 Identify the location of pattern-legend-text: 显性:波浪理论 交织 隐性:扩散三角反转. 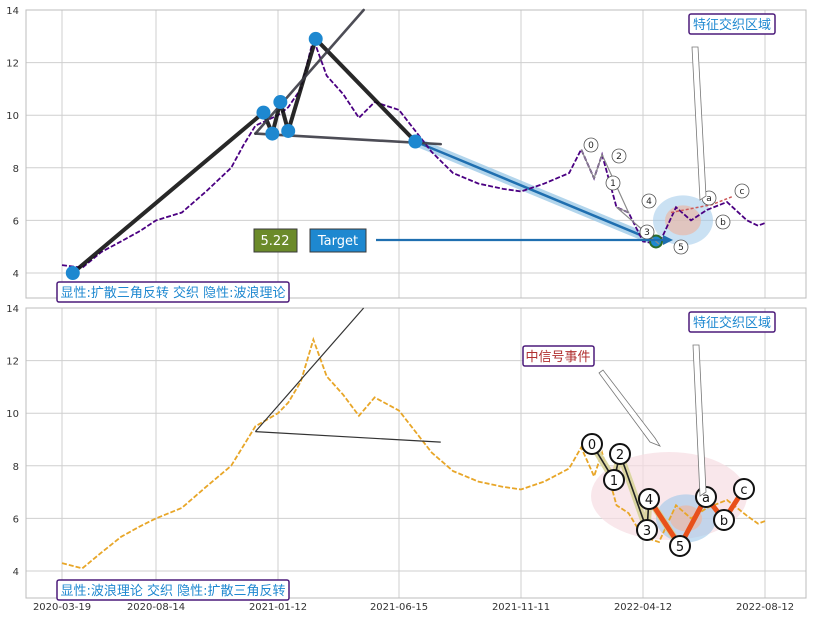
(172, 591).